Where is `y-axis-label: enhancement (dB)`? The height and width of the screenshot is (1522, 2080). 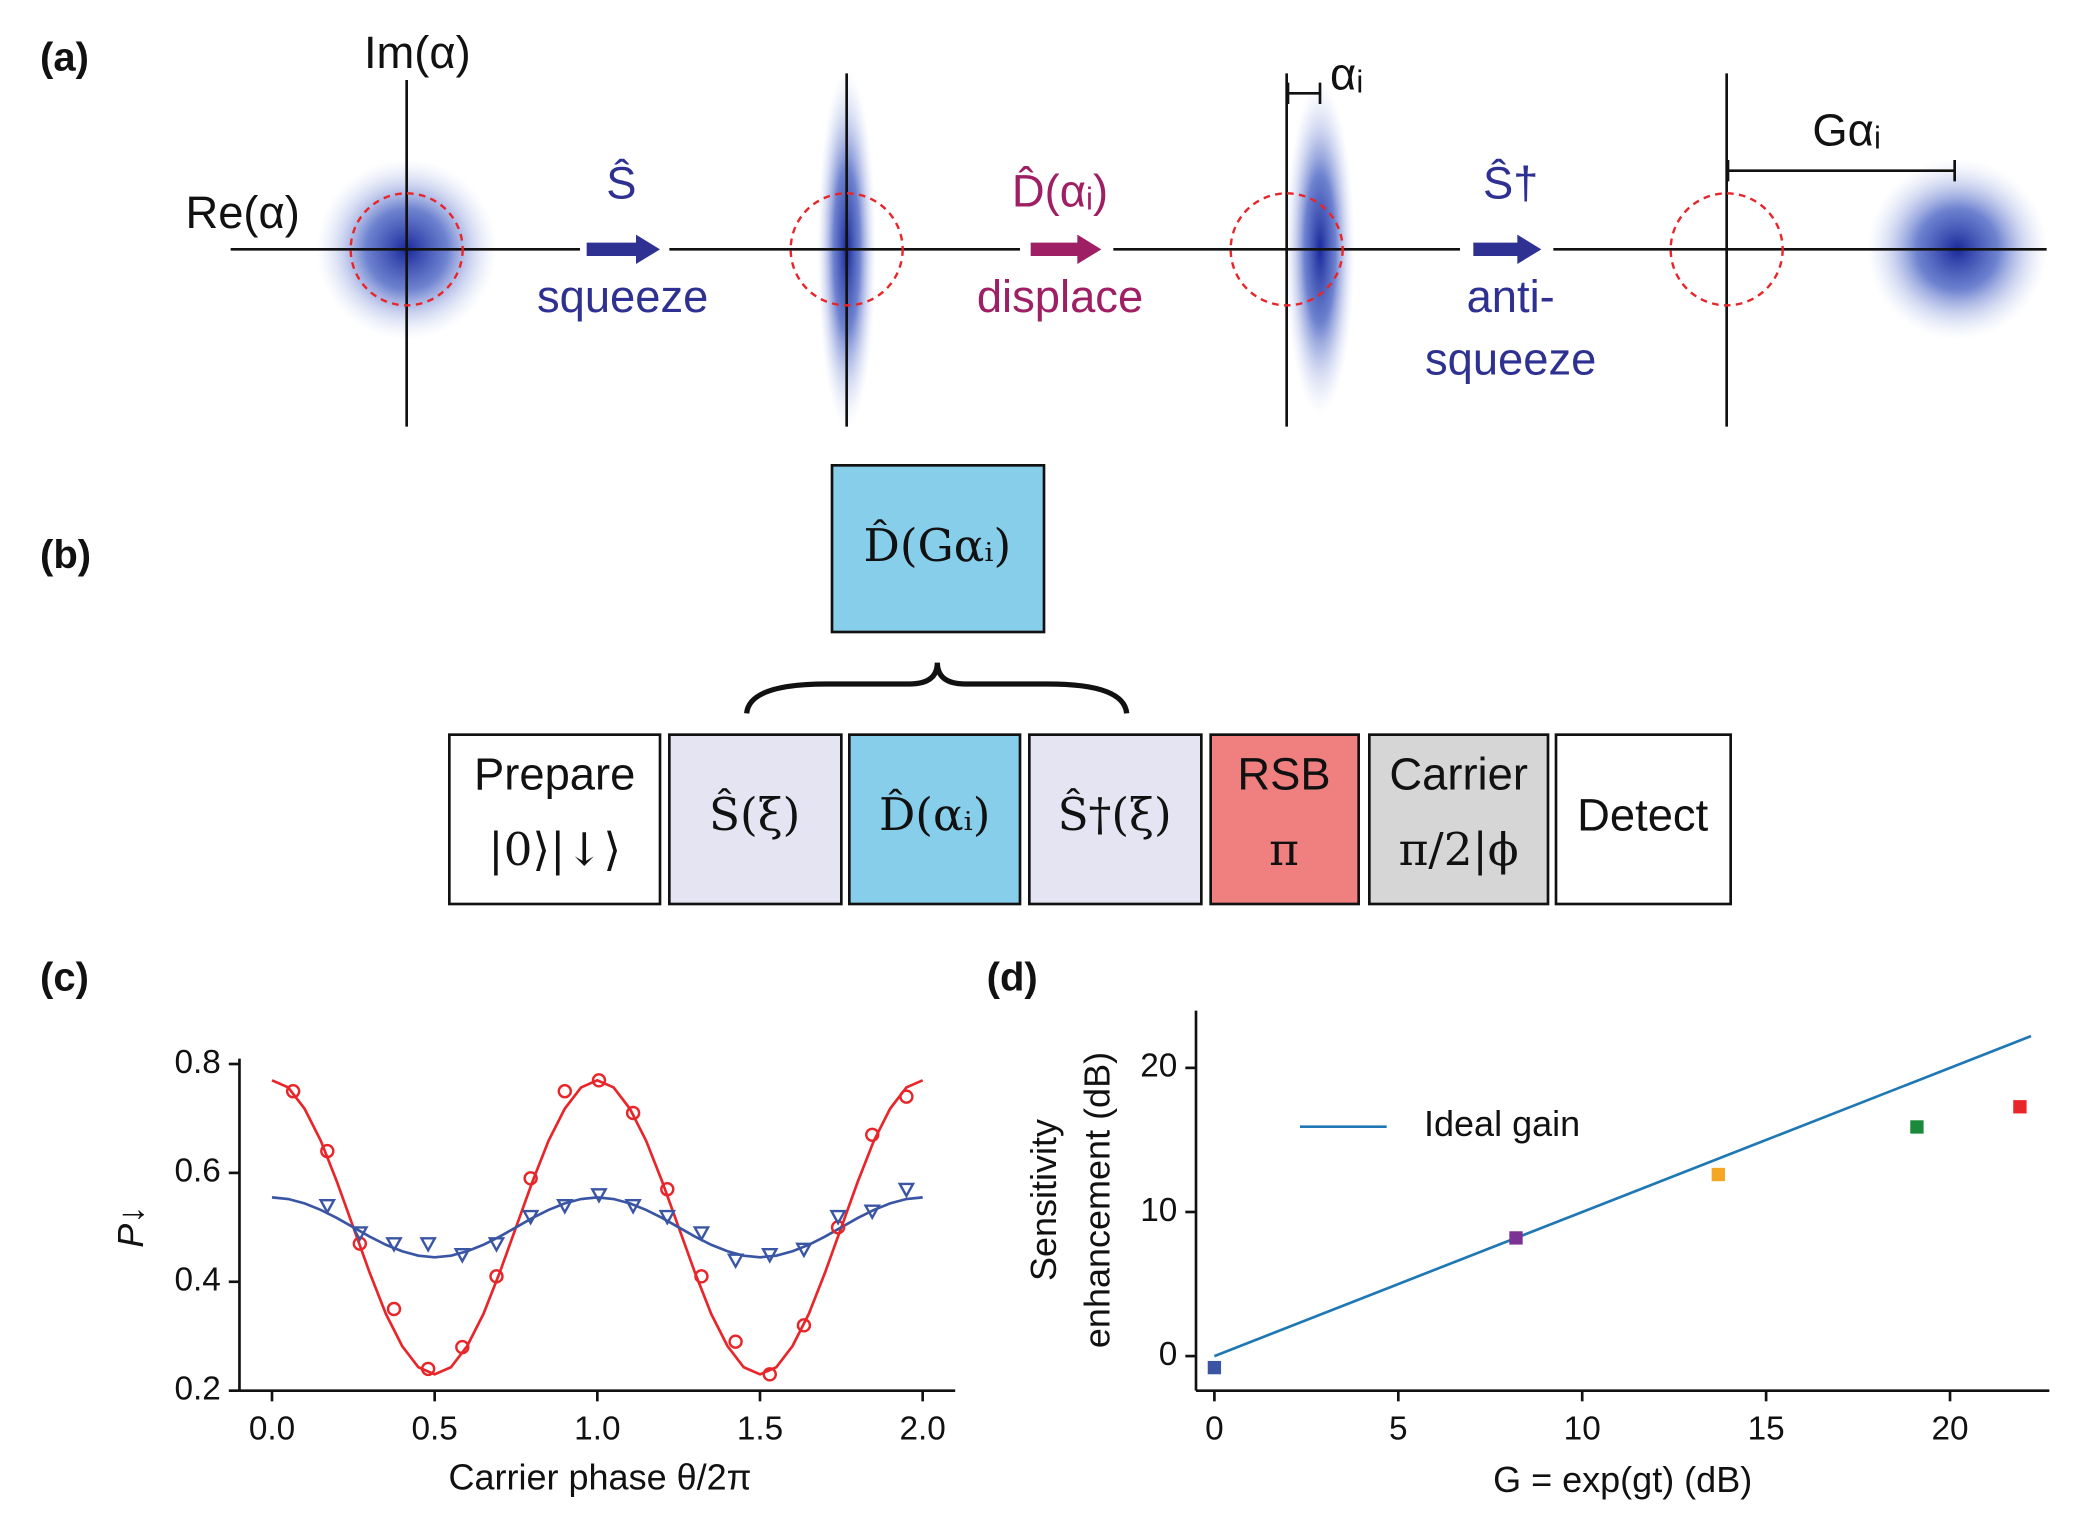 y-axis-label: enhancement (dB) is located at coordinates (1097, 1200).